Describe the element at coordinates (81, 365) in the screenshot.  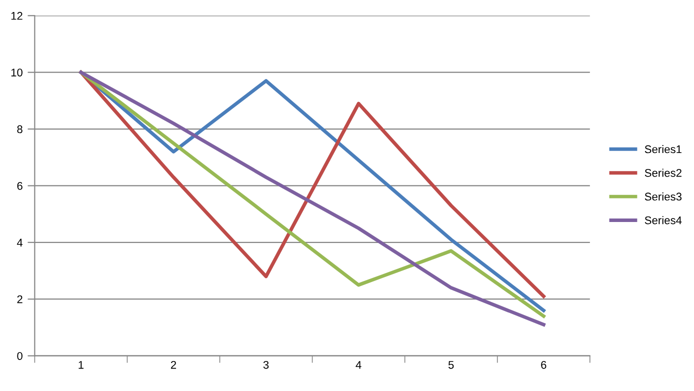
I see `x-tick-label: 1` at that location.